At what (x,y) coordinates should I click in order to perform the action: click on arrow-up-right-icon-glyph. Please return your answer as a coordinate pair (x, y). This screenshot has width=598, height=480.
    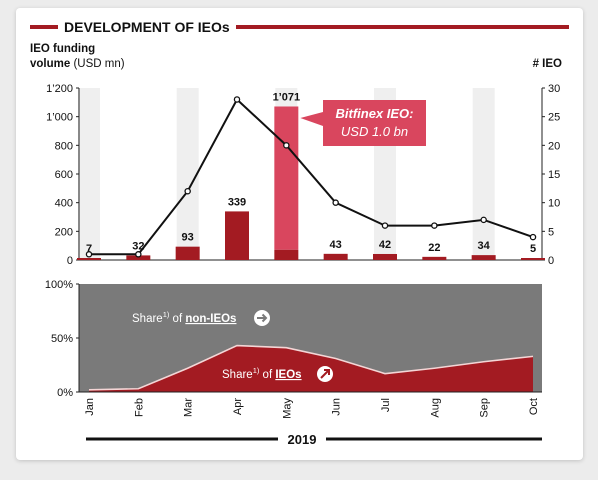
    Looking at the image, I should click on (325, 374).